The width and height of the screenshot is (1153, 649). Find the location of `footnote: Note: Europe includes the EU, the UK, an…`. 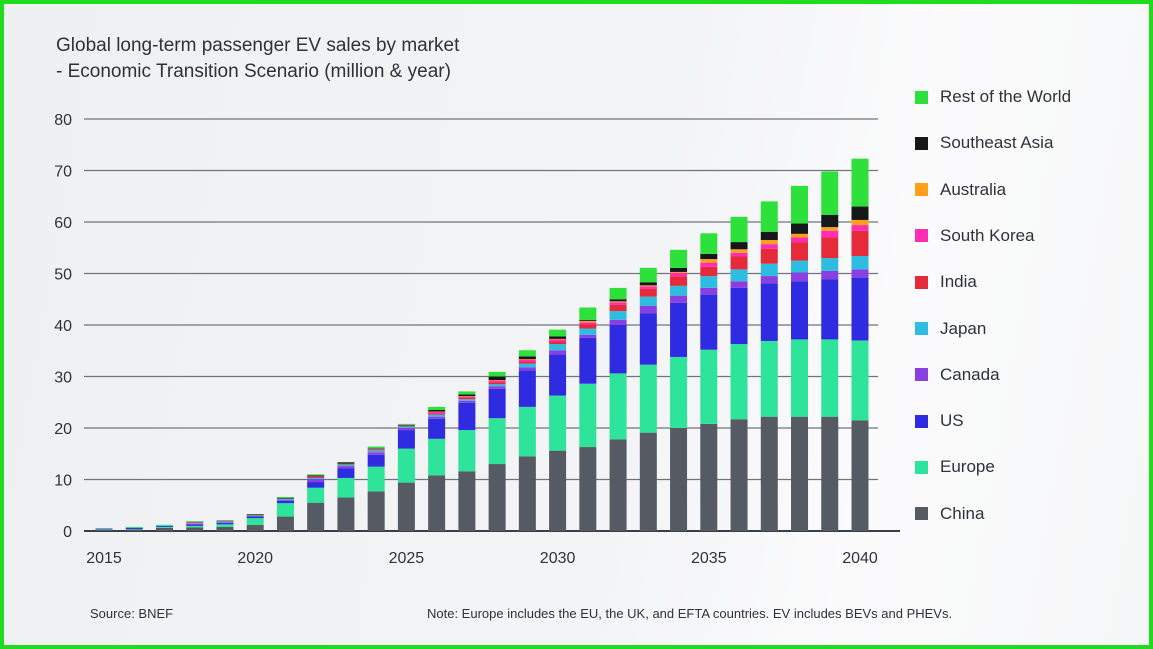

footnote: Note: Europe includes the EU, the UK, an… is located at coordinates (690, 613).